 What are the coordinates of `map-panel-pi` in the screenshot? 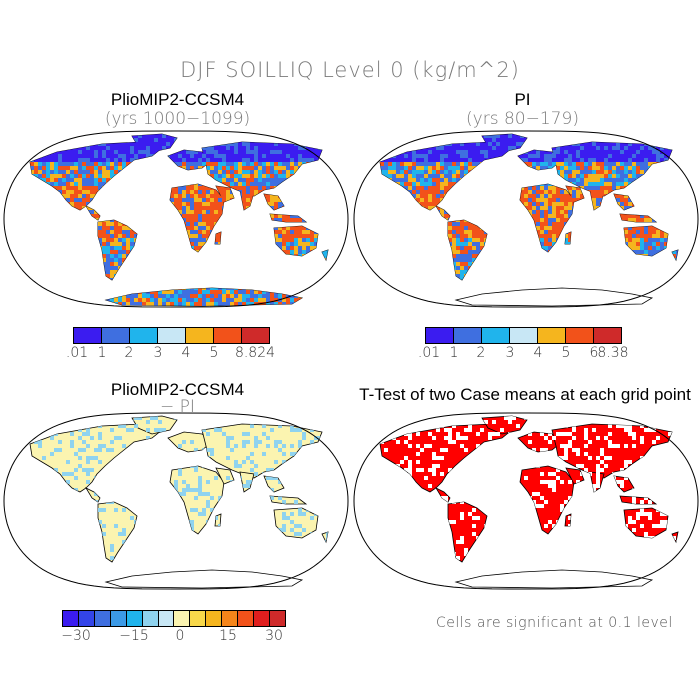 It's located at (526, 219).